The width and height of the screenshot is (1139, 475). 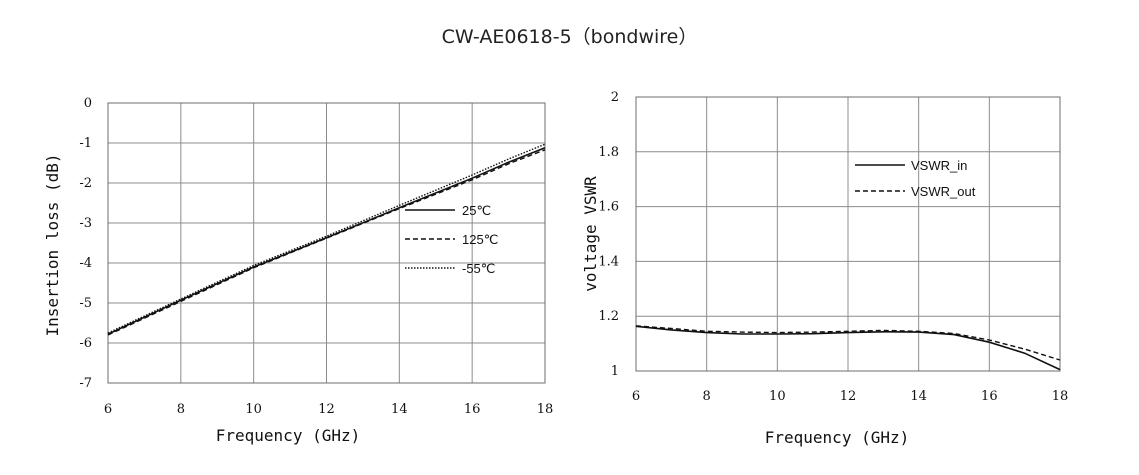 What do you see at coordinates (476, 210) in the screenshot?
I see `legend-entry-label: 25℃` at bounding box center [476, 210].